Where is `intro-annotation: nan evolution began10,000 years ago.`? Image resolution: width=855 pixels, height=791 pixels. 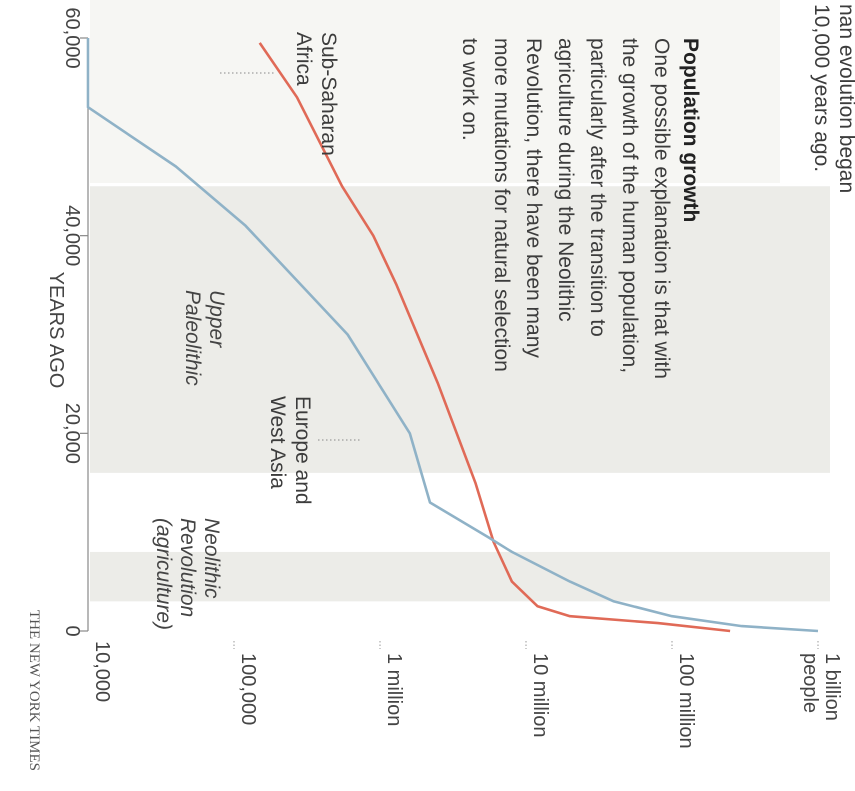
intro-annotation: nan evolution began10,000 years ago. is located at coordinates (832, 98).